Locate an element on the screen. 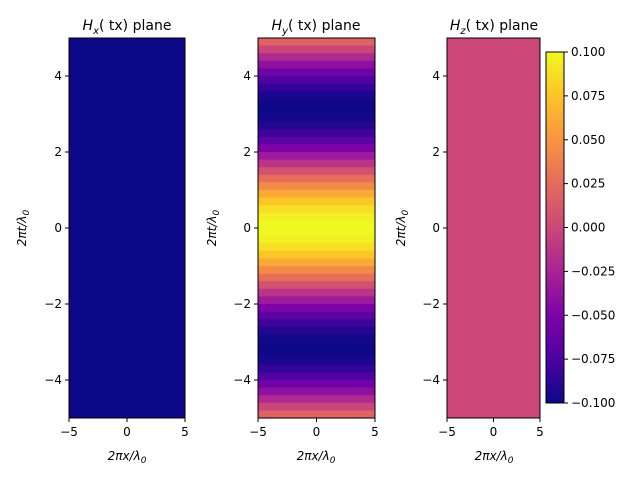 This screenshot has width=640, height=480. colorbar-tick-label: −0.075 is located at coordinates (593, 359).